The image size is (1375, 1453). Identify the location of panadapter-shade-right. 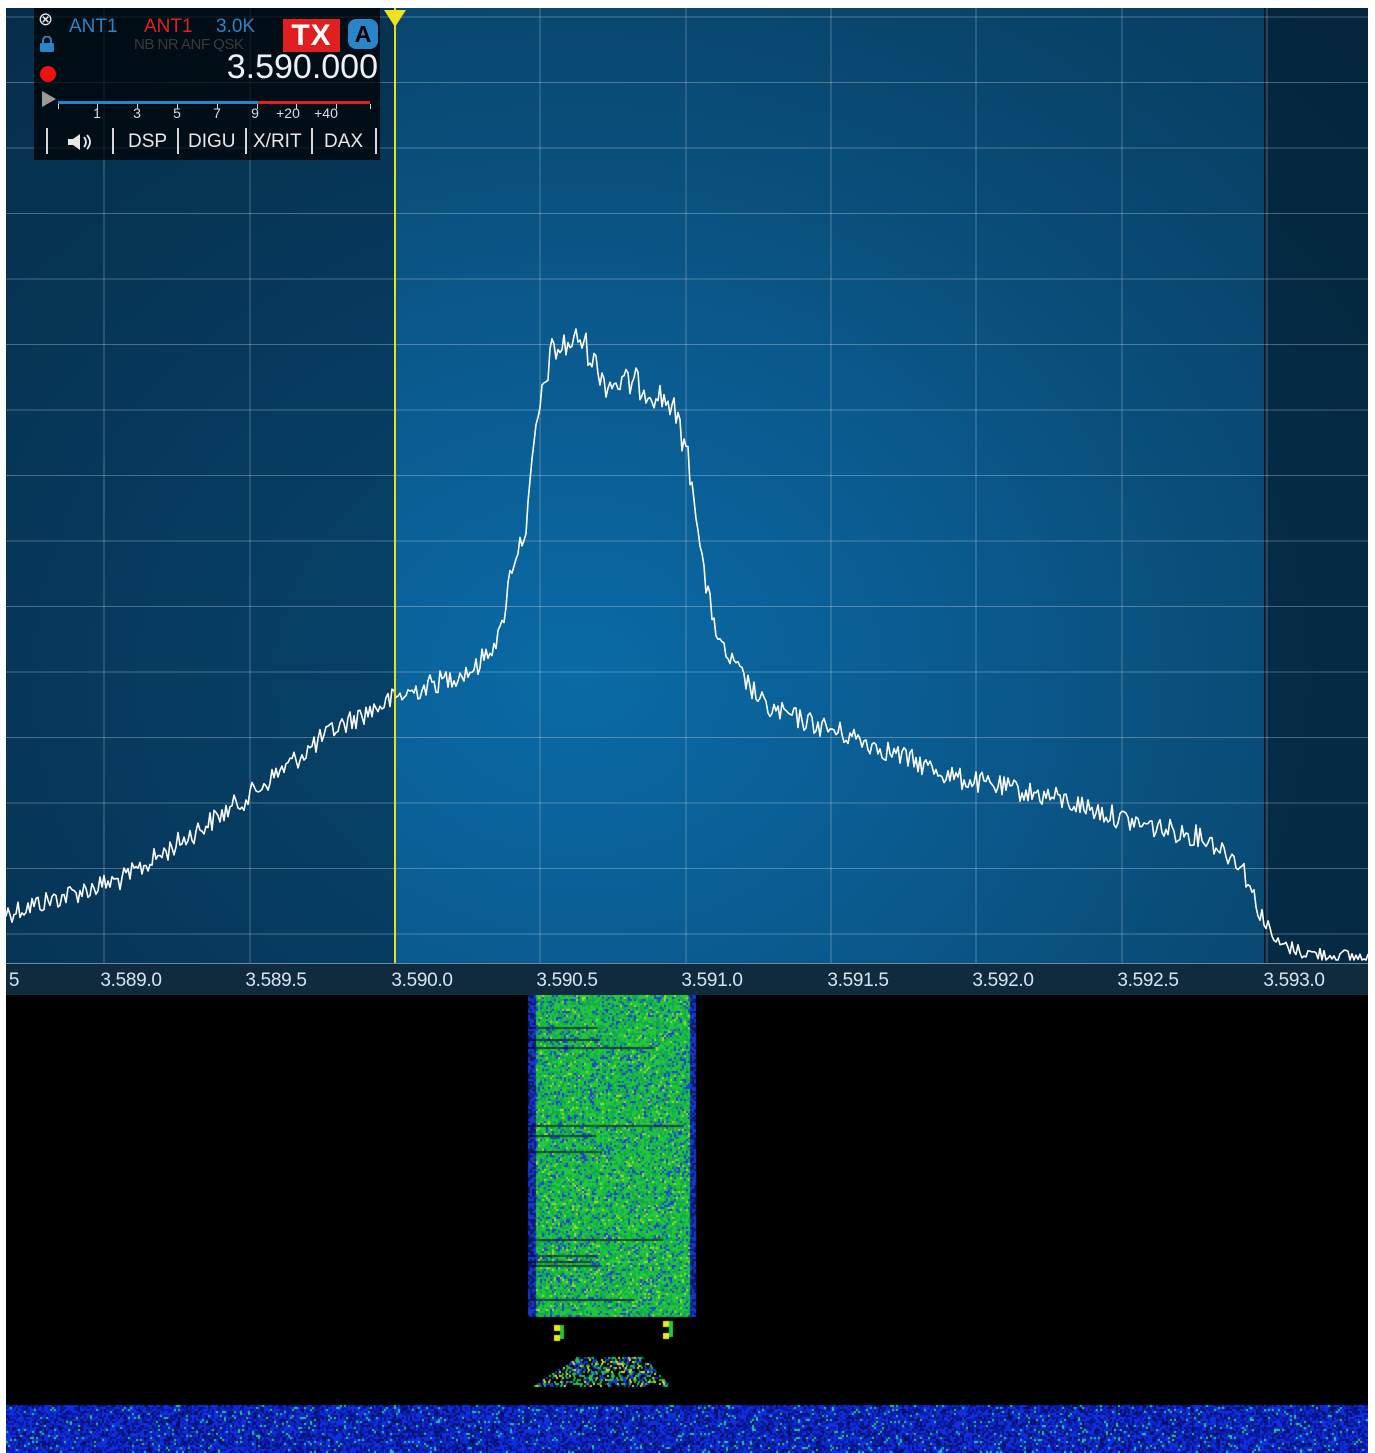
(1316, 485).